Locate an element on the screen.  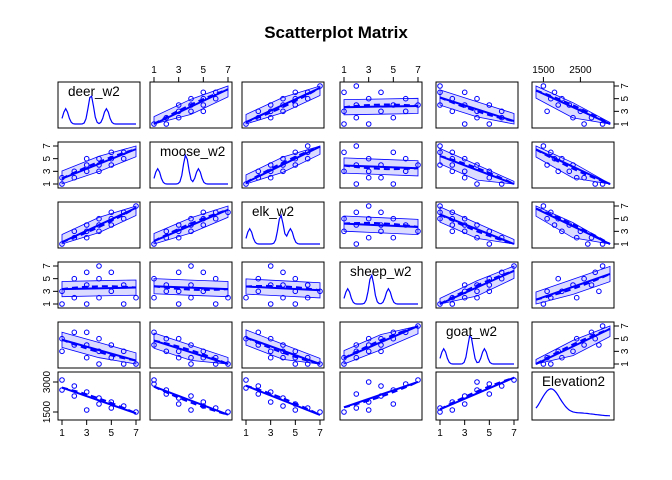
tick-label: 1500 is located at coordinates (47, 411).